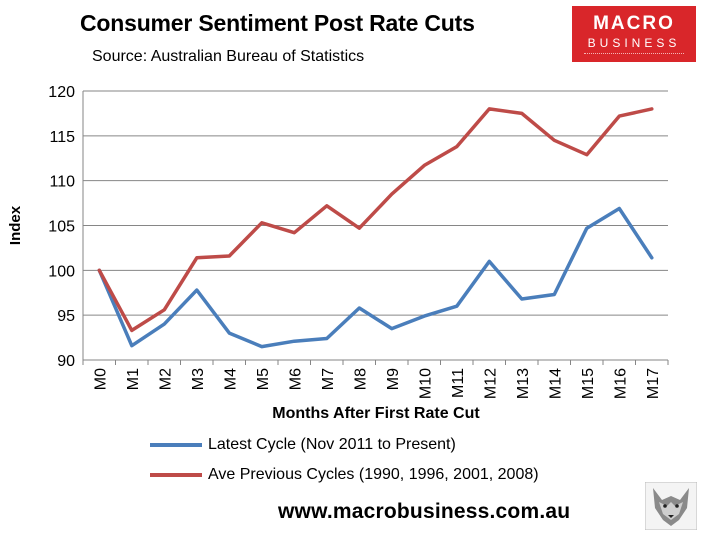 This screenshot has height=537, width=703. I want to click on chart-title: Consumer Sentiment Post Rate Cuts, so click(277, 23).